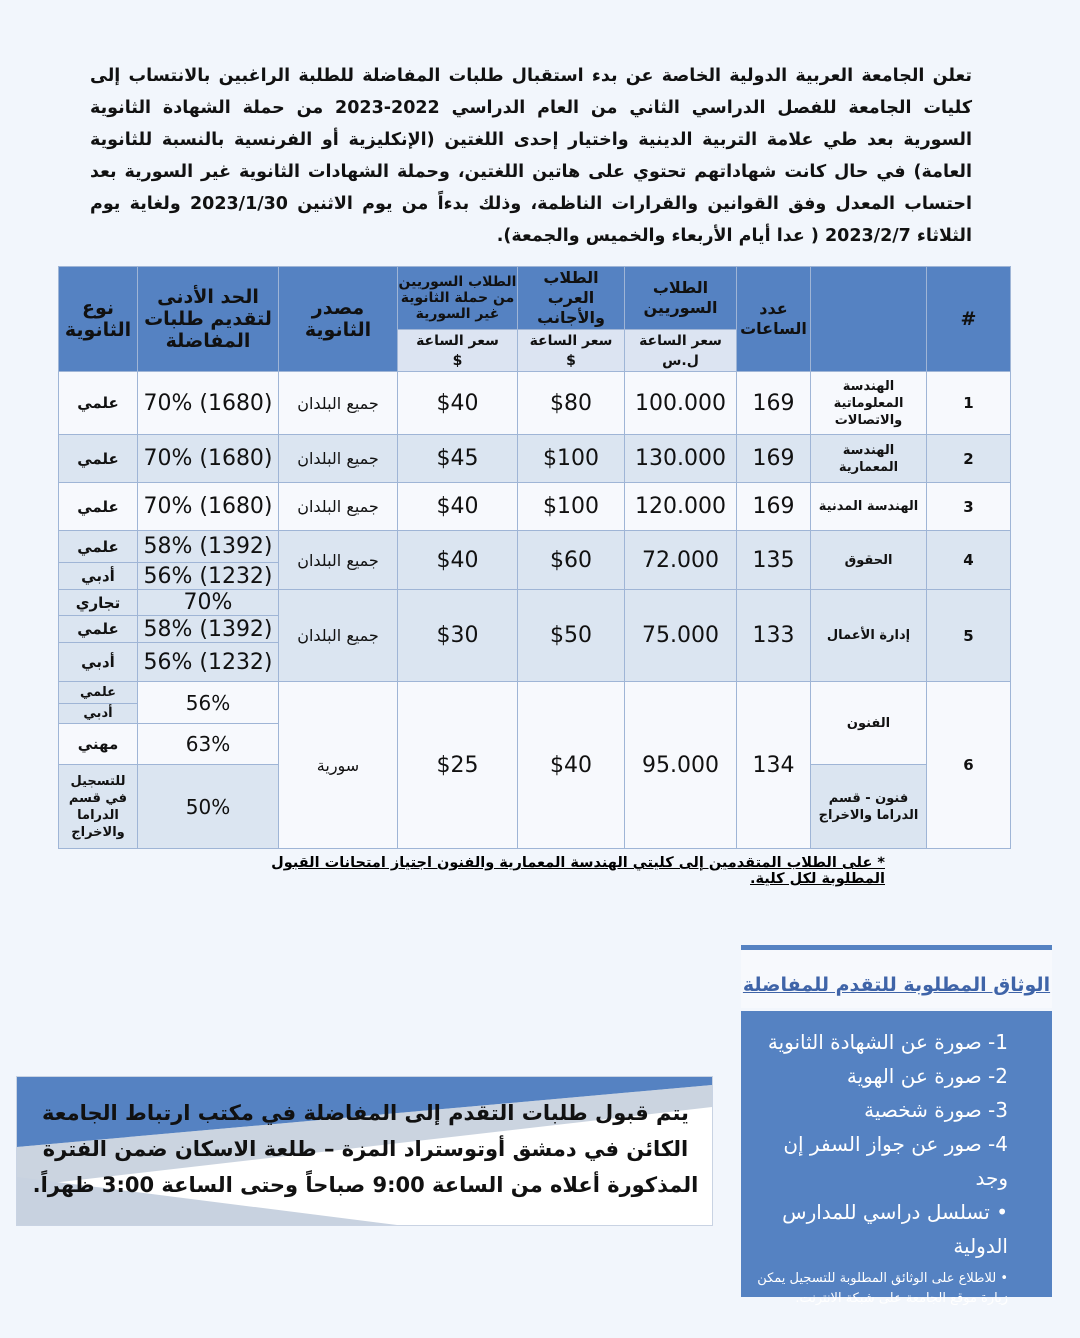 Image resolution: width=1080 pixels, height=1338 pixels. Describe the element at coordinates (680, 458) in the screenshot. I see `price-syrian: 130.000` at that location.